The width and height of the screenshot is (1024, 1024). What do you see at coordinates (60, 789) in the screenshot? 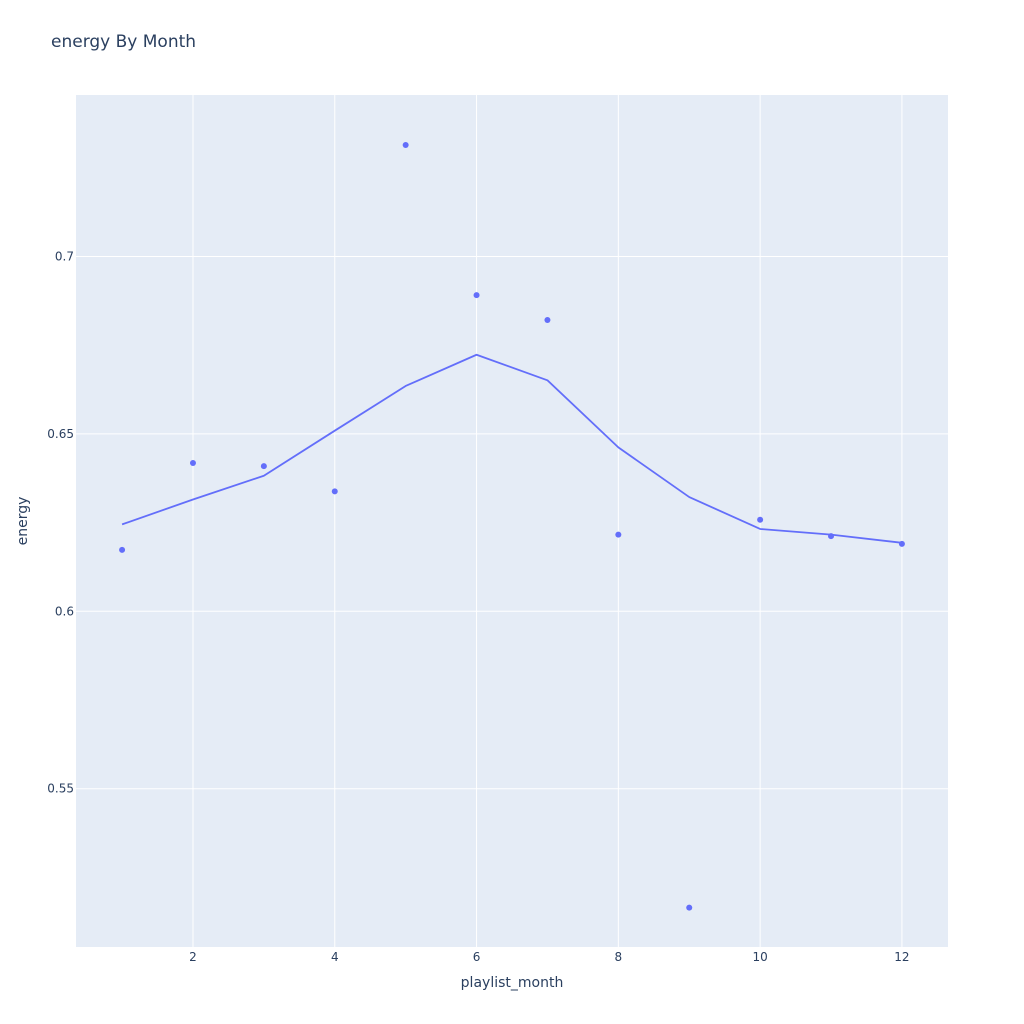
I see `y-tick-label: 0.55` at bounding box center [60, 789].